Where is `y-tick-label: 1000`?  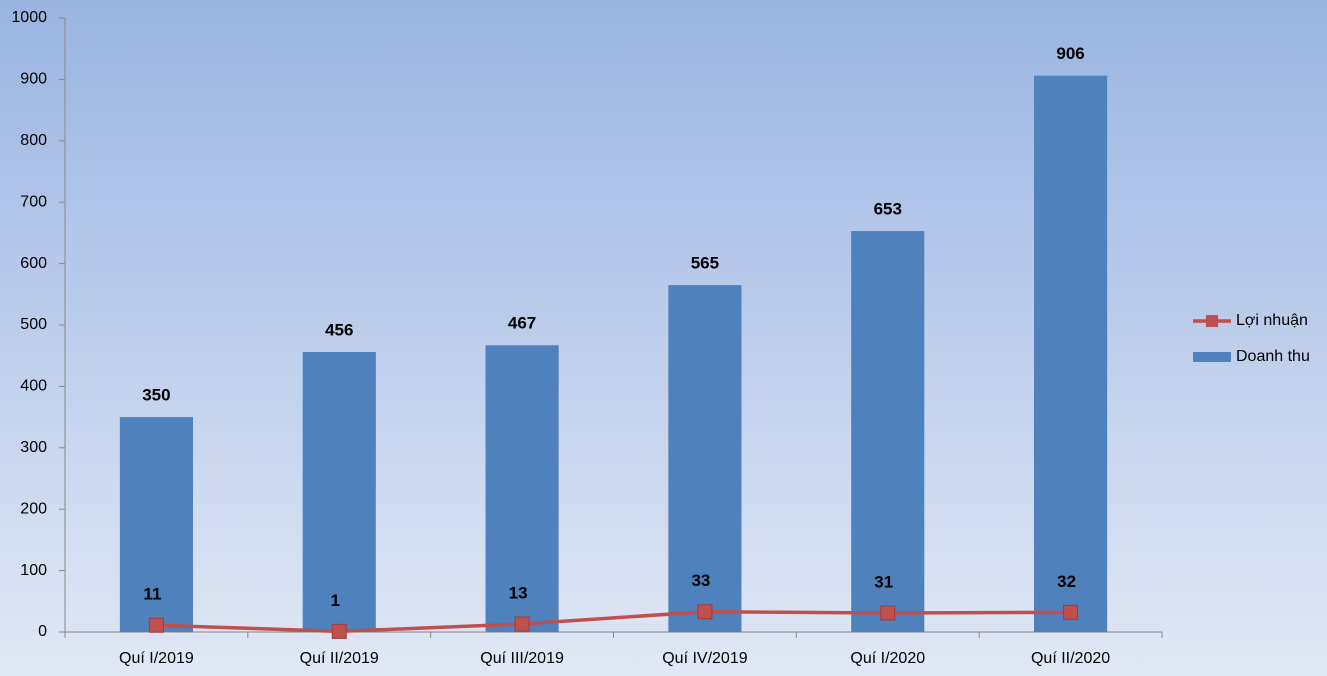
y-tick-label: 1000 is located at coordinates (29, 17).